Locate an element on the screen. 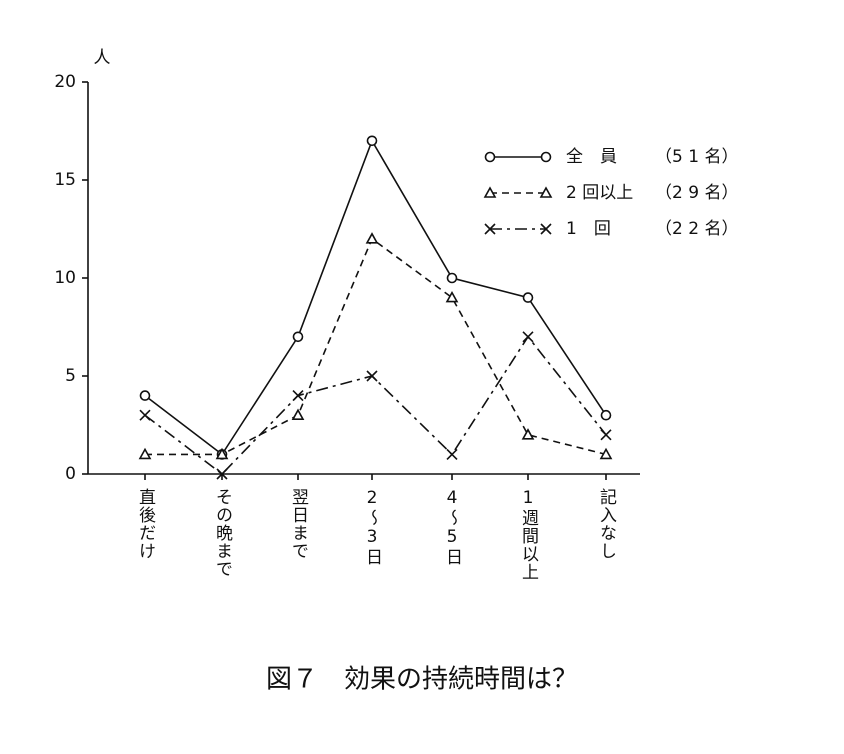 This screenshot has height=754, width=844. legend-note: （5 1 名） is located at coordinates (696, 157).